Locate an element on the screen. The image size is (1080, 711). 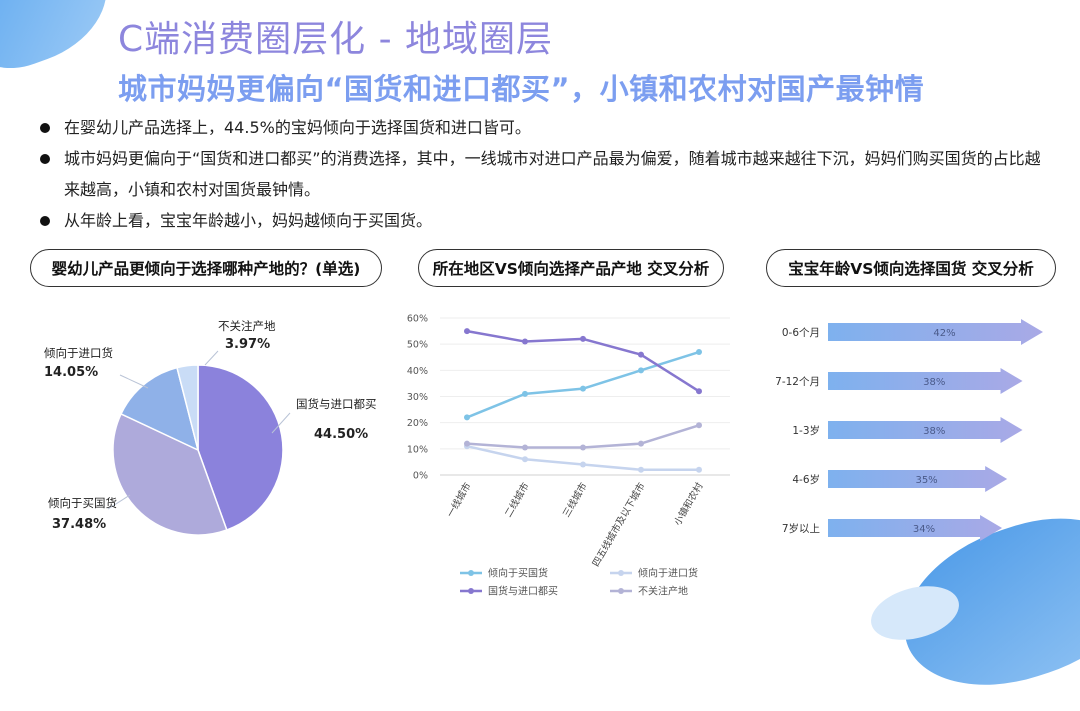
pie-slice-value: 37.48% is located at coordinates (79, 524).